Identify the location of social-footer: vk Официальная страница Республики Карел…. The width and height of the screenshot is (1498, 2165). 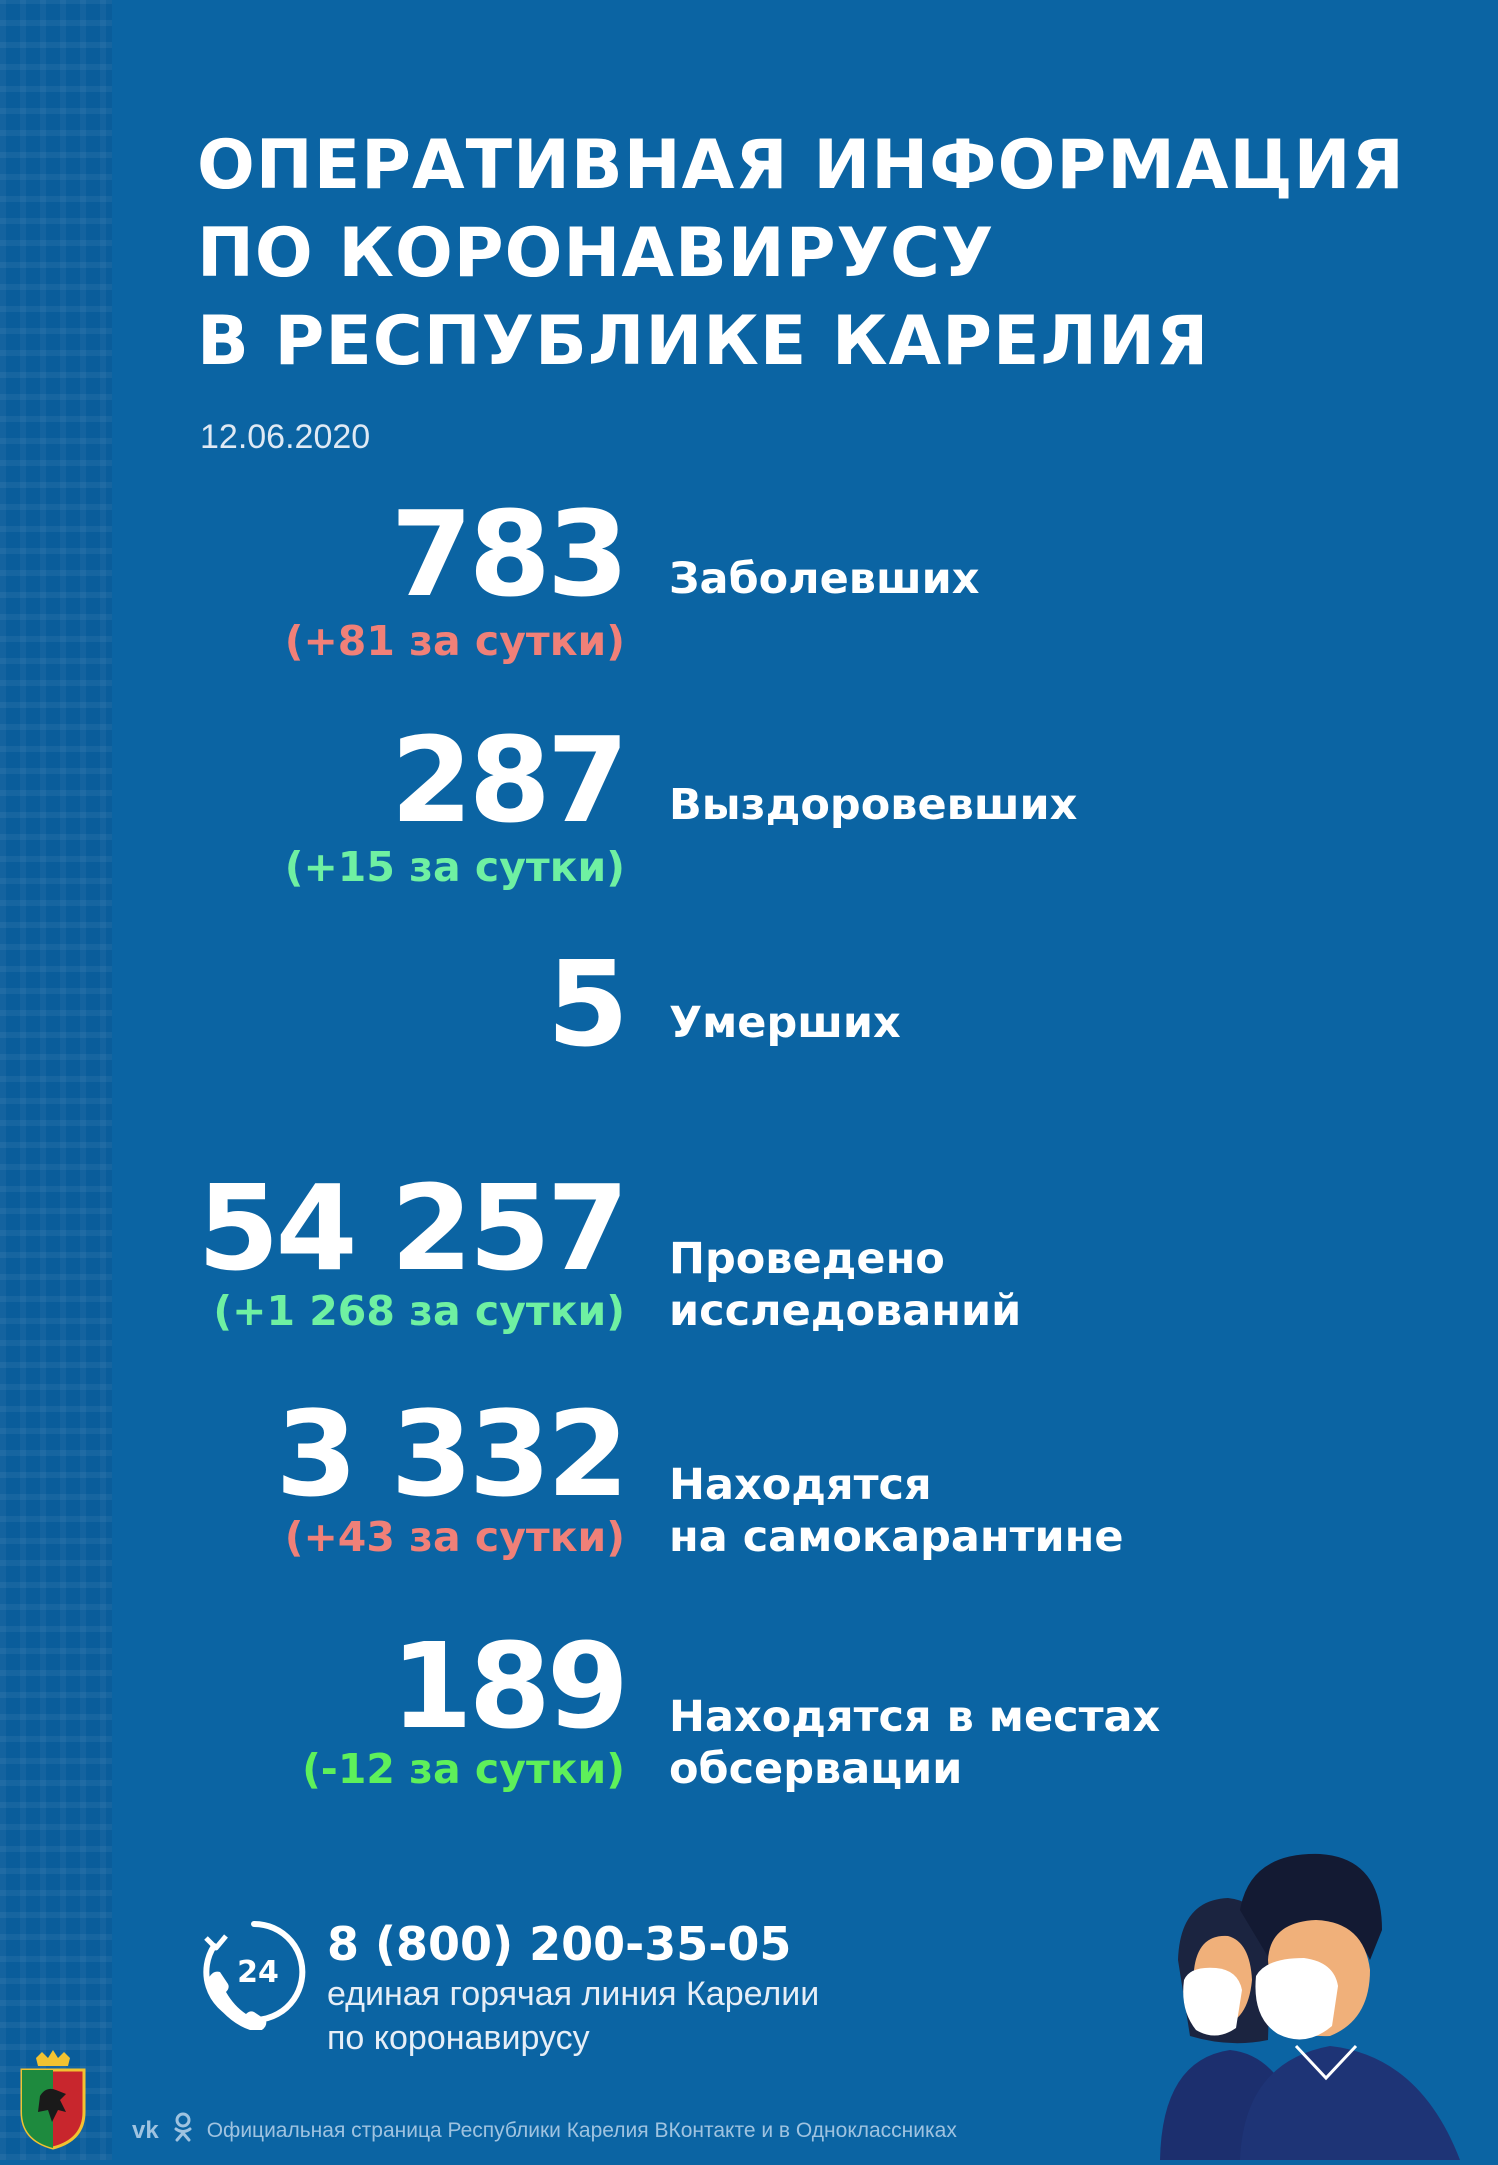
(544, 2130).